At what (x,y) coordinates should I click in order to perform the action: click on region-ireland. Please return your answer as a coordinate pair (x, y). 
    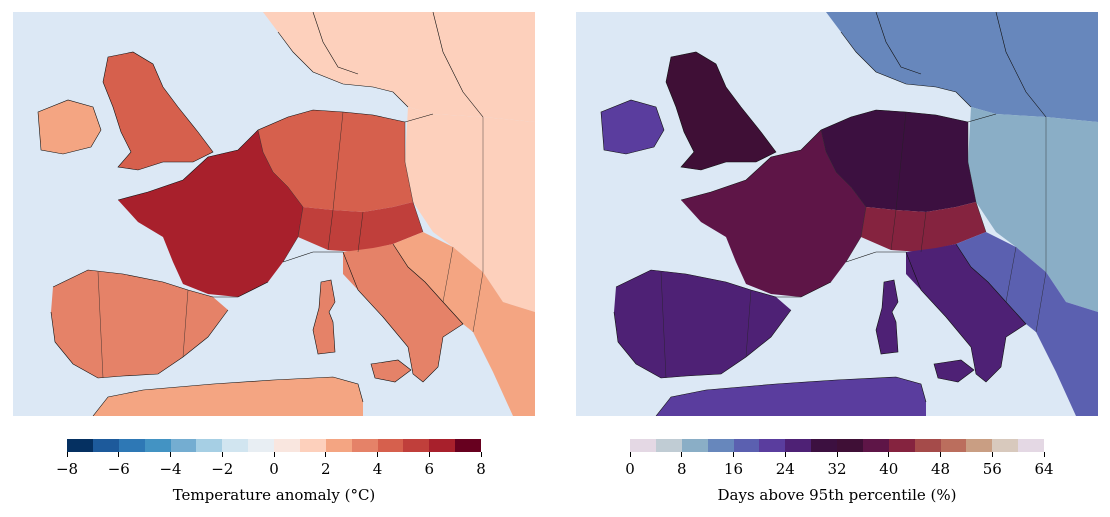
    Looking at the image, I should click on (632, 127).